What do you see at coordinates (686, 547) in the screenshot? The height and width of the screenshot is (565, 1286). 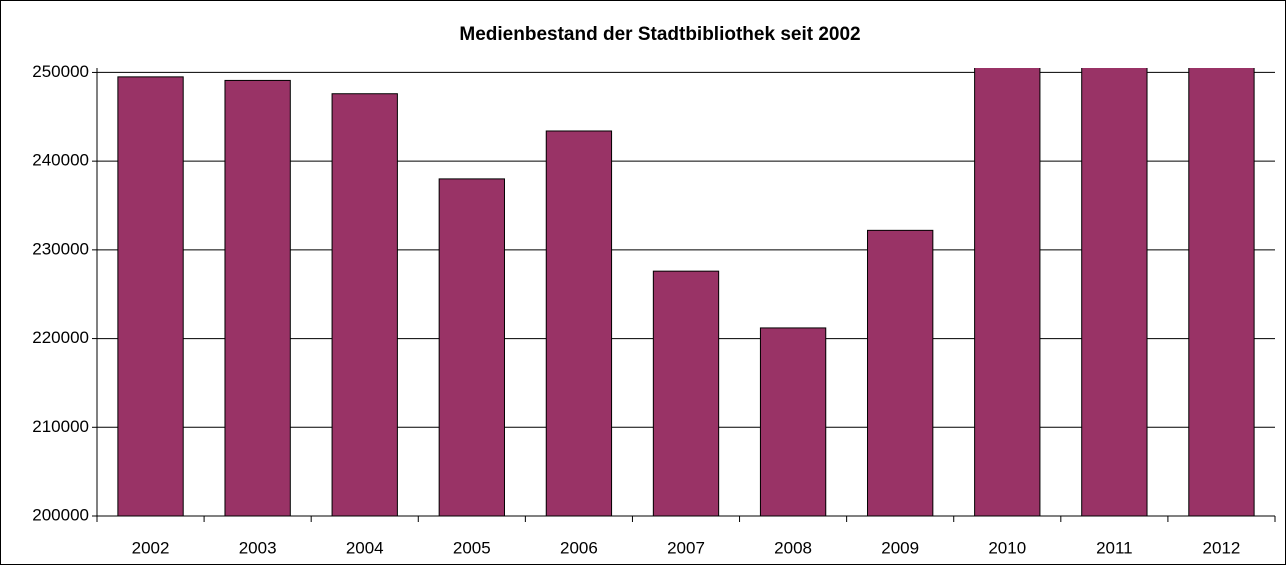 I see `x-tick-label: 2007` at bounding box center [686, 547].